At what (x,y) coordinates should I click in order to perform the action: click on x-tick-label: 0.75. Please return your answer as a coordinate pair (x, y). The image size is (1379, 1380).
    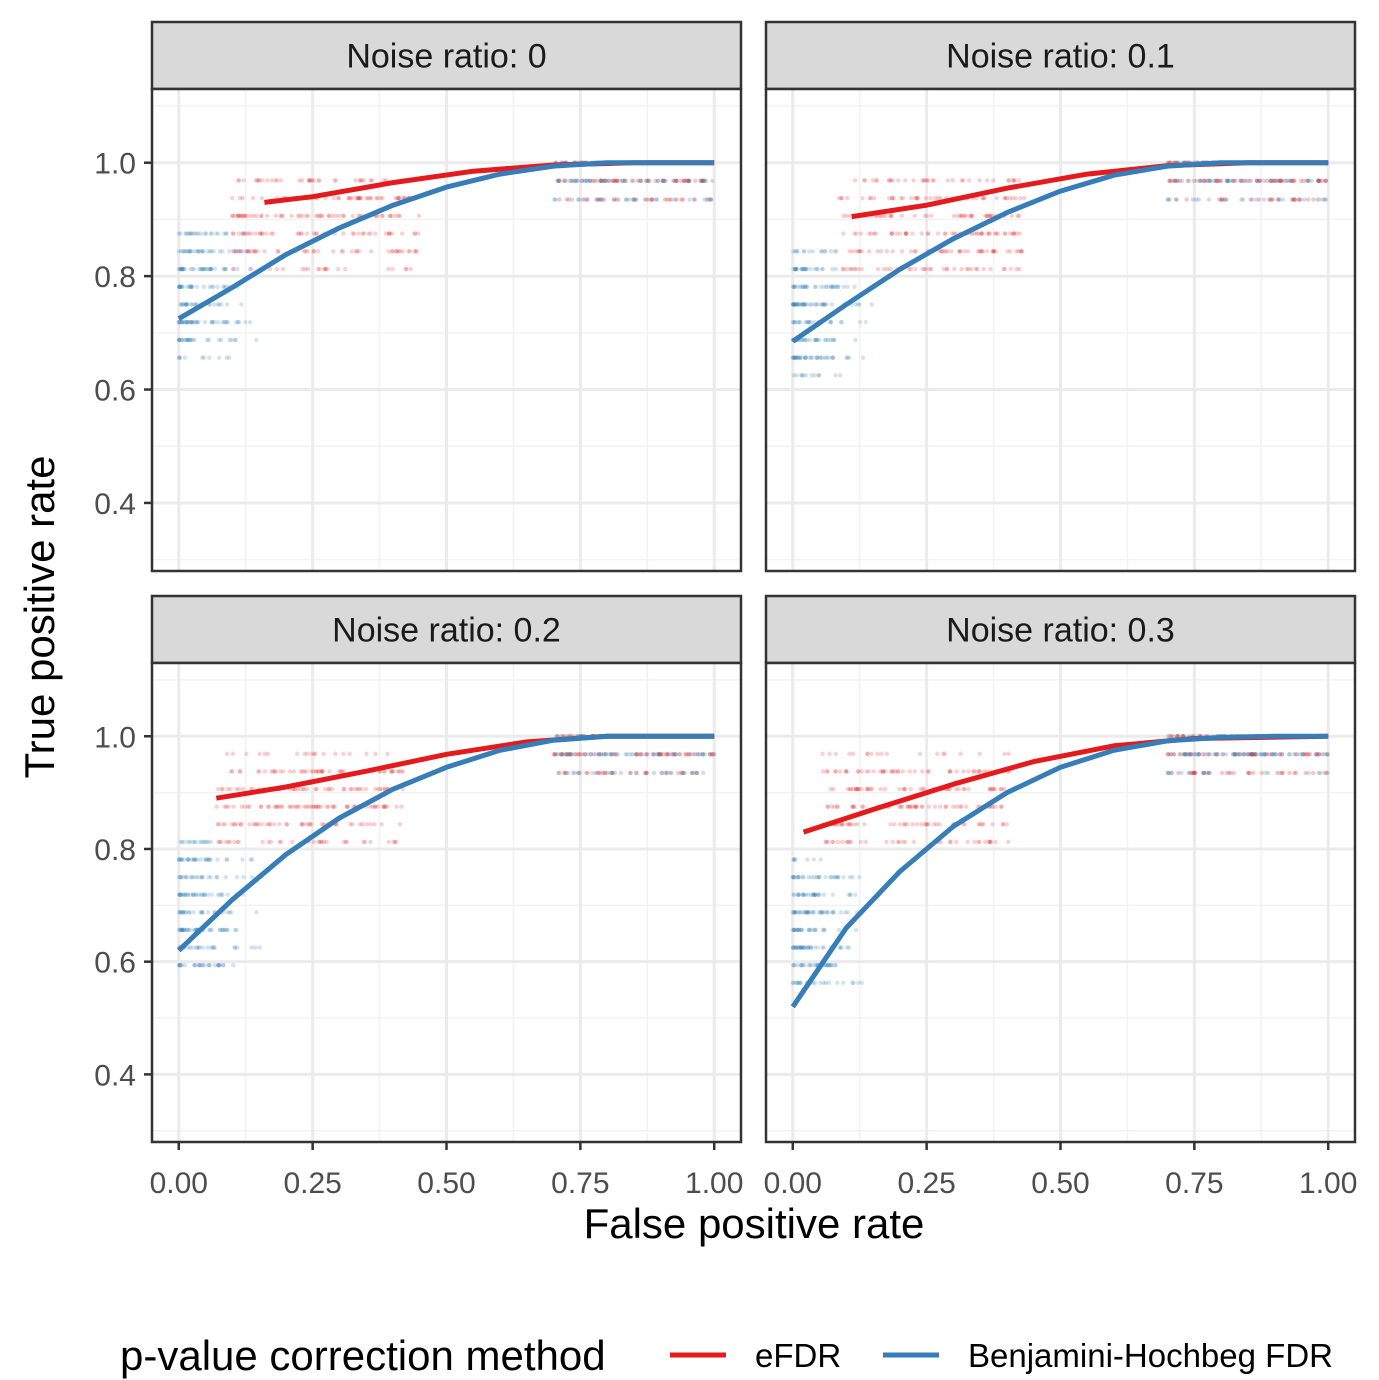
    Looking at the image, I should click on (580, 1183).